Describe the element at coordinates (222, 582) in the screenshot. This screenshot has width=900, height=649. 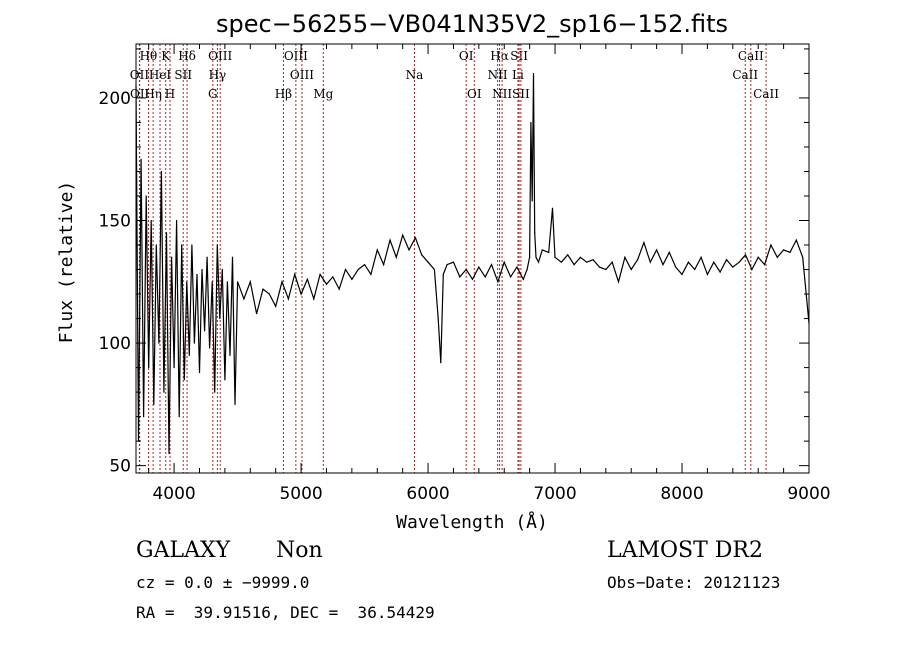
I see `redshift-info: cz = 0.0 ± −9999.0` at that location.